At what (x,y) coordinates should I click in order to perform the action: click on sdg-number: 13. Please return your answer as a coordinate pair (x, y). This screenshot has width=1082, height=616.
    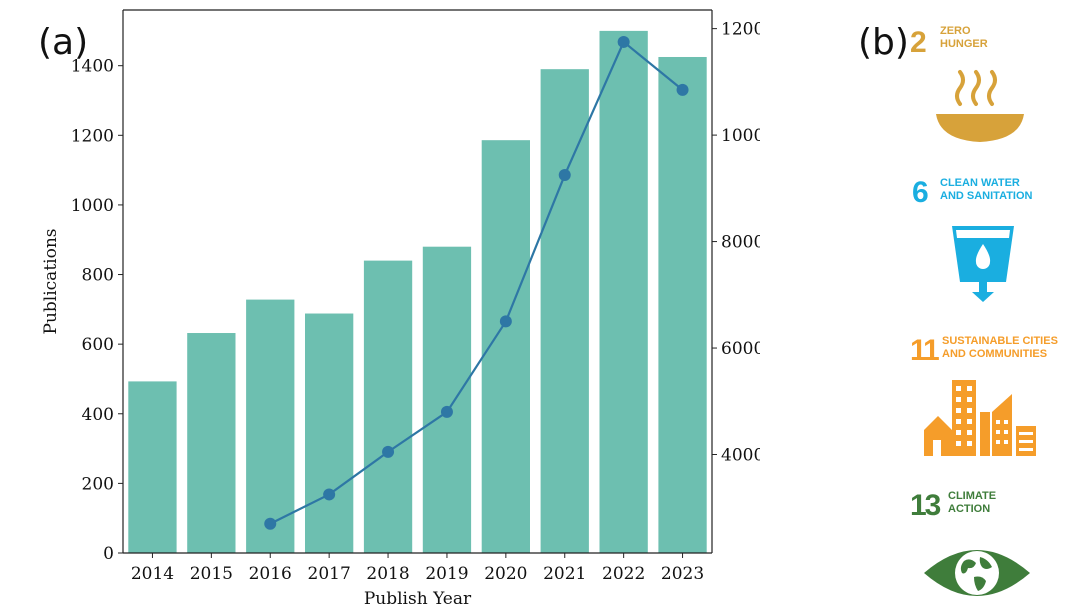
    Looking at the image, I should click on (925, 505).